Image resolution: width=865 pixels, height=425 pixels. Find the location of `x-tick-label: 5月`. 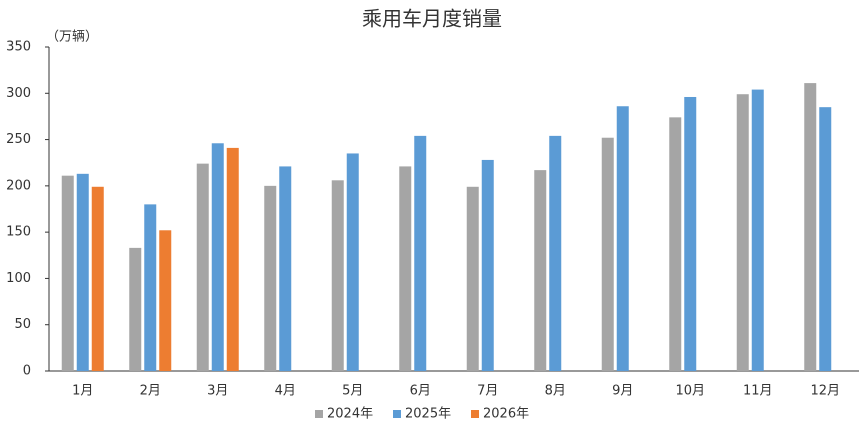

x-tick-label: 5月 is located at coordinates (352, 391).